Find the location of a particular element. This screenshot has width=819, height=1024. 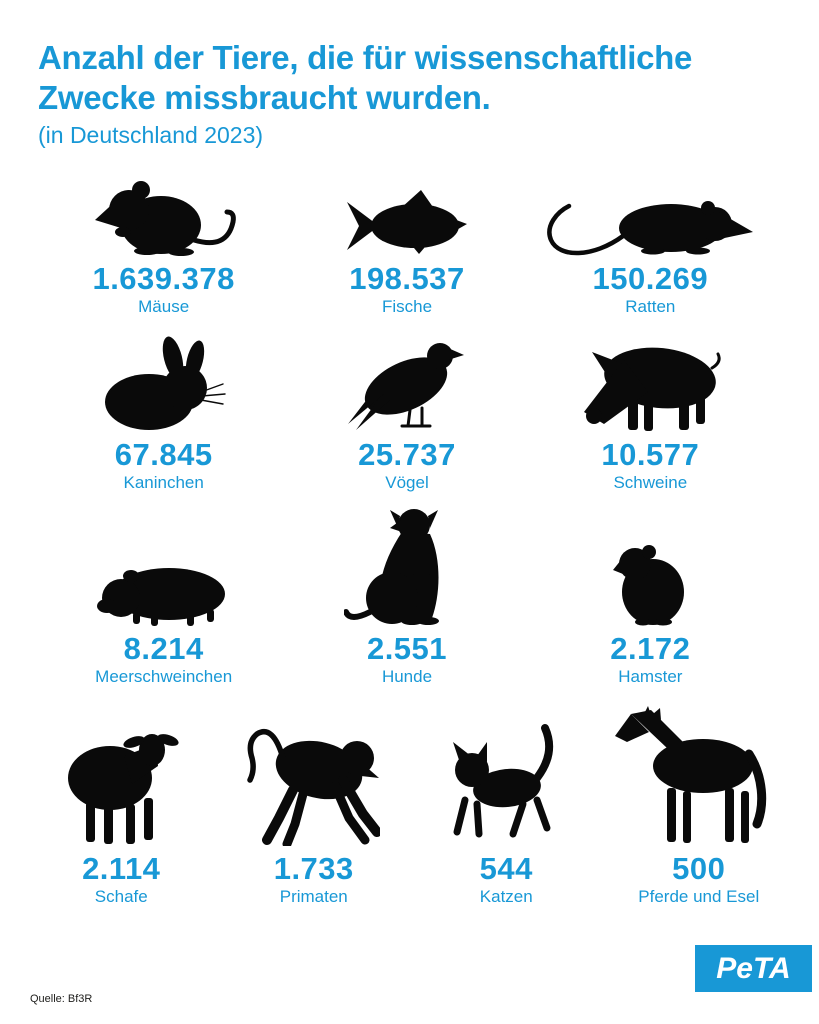

stat-label: Fische is located at coordinates (407, 306).